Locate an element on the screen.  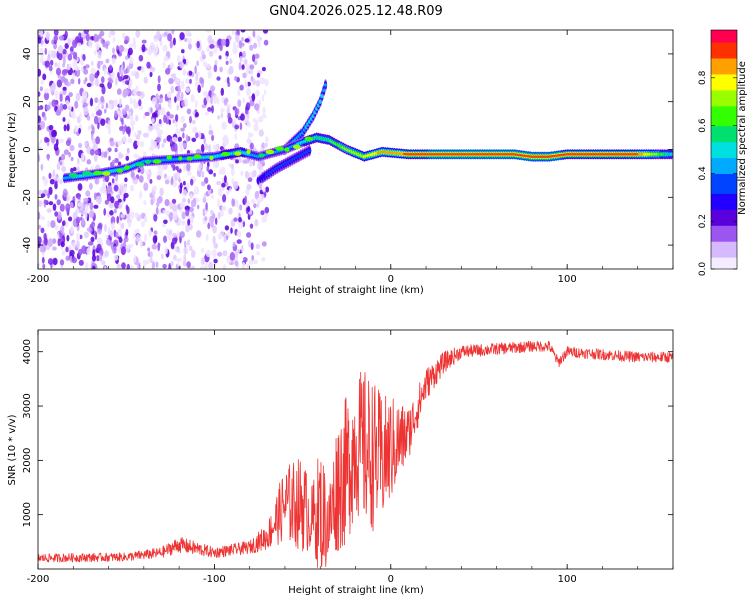
snr-xlabel: Height of straight line (km) is located at coordinates (356, 590).